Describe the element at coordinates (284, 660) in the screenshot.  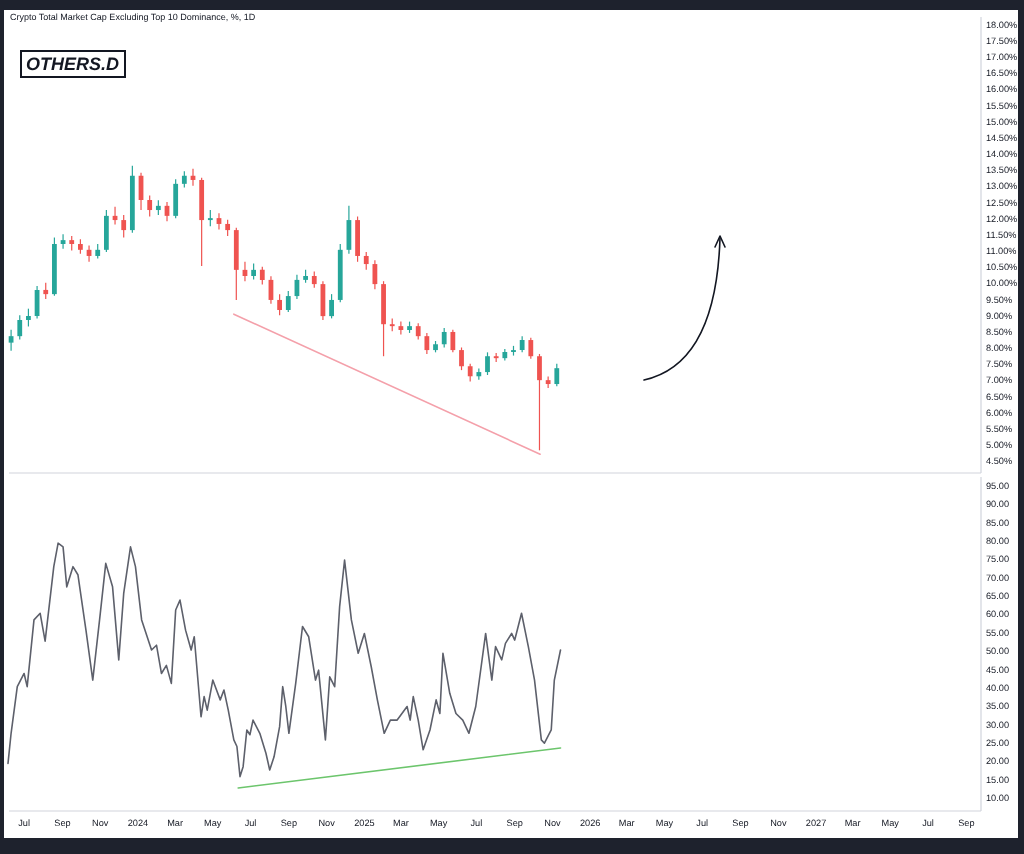
I see `line-series` at that location.